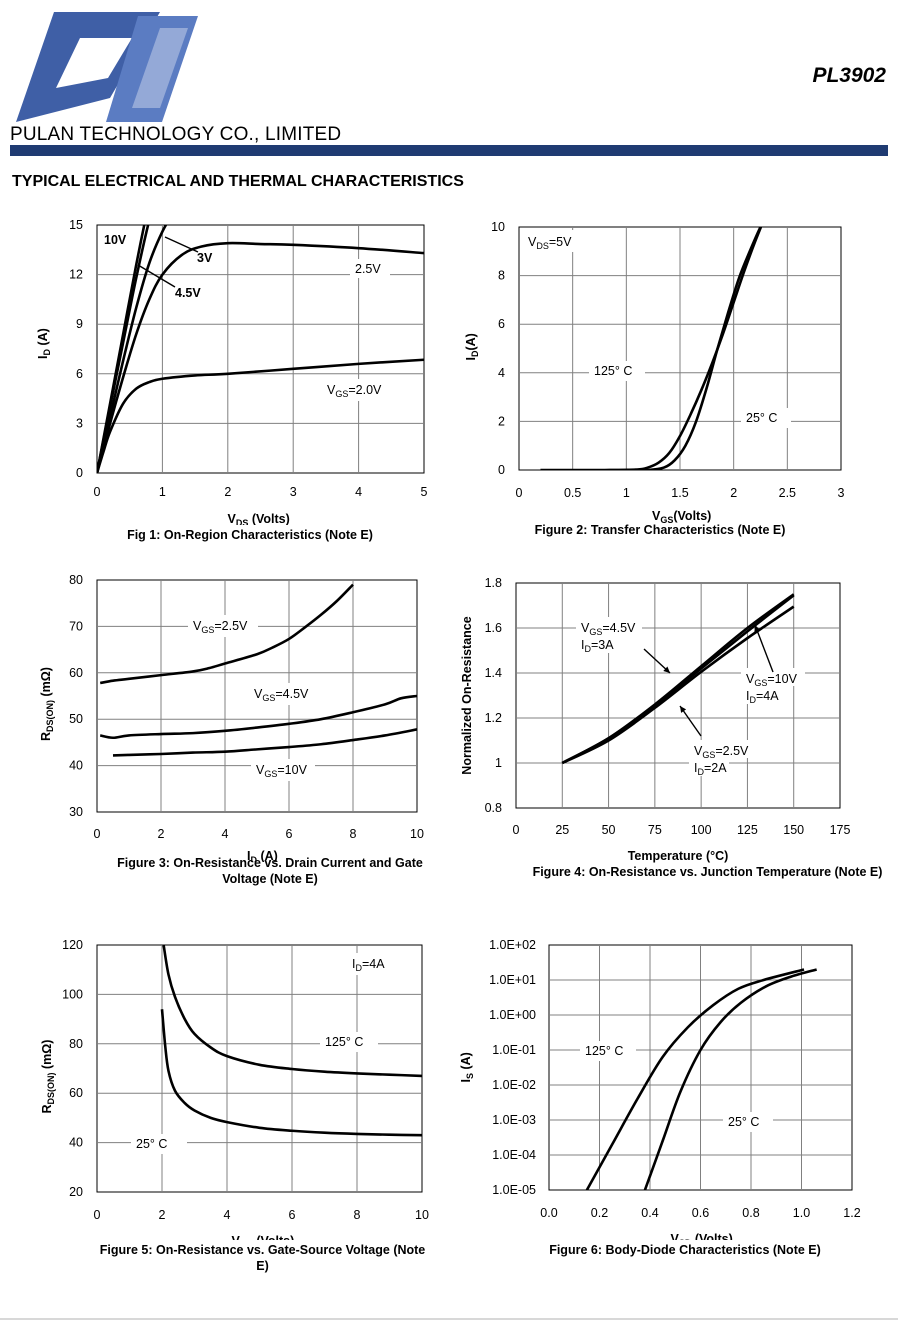 The width and height of the screenshot is (898, 1326). I want to click on y-tick-label: 4, so click(501, 373).